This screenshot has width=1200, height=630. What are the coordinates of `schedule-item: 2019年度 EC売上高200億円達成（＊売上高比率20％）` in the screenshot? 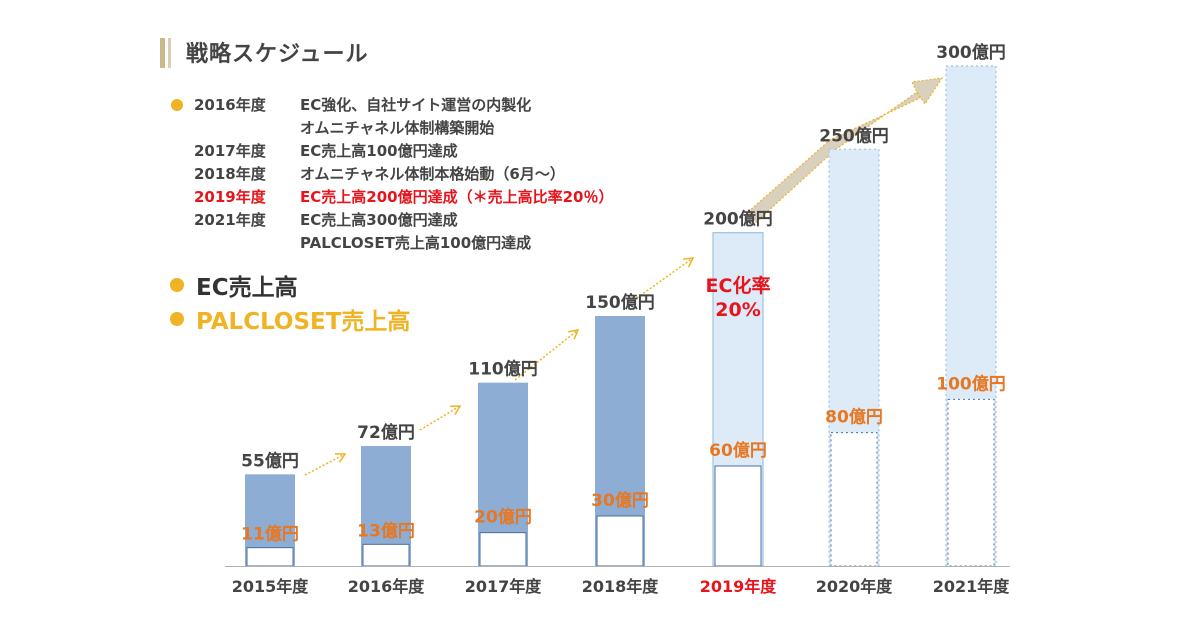 It's located at (390, 197).